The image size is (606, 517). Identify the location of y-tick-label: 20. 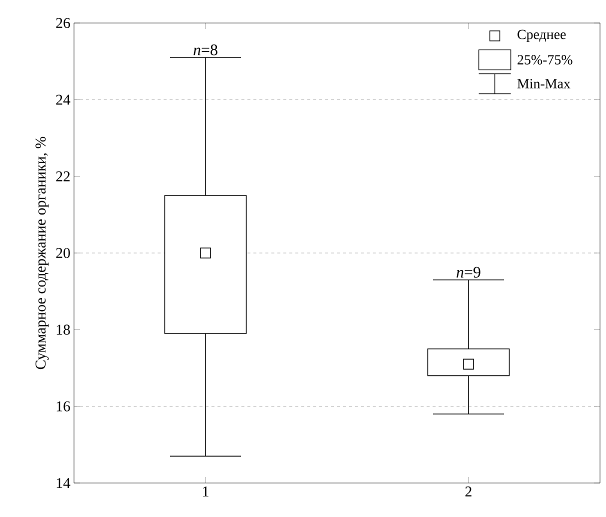
(63, 253).